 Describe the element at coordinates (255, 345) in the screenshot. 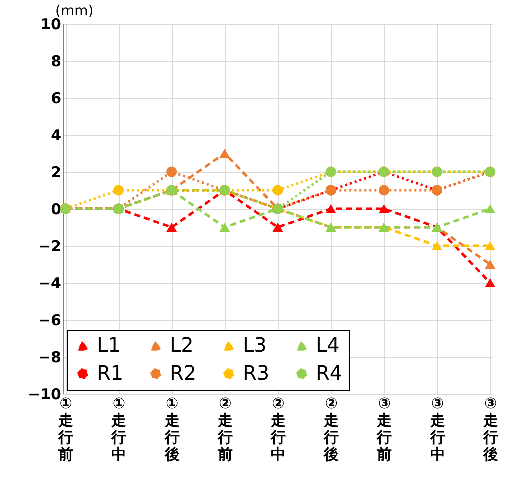

I see `legend-label: L3` at that location.